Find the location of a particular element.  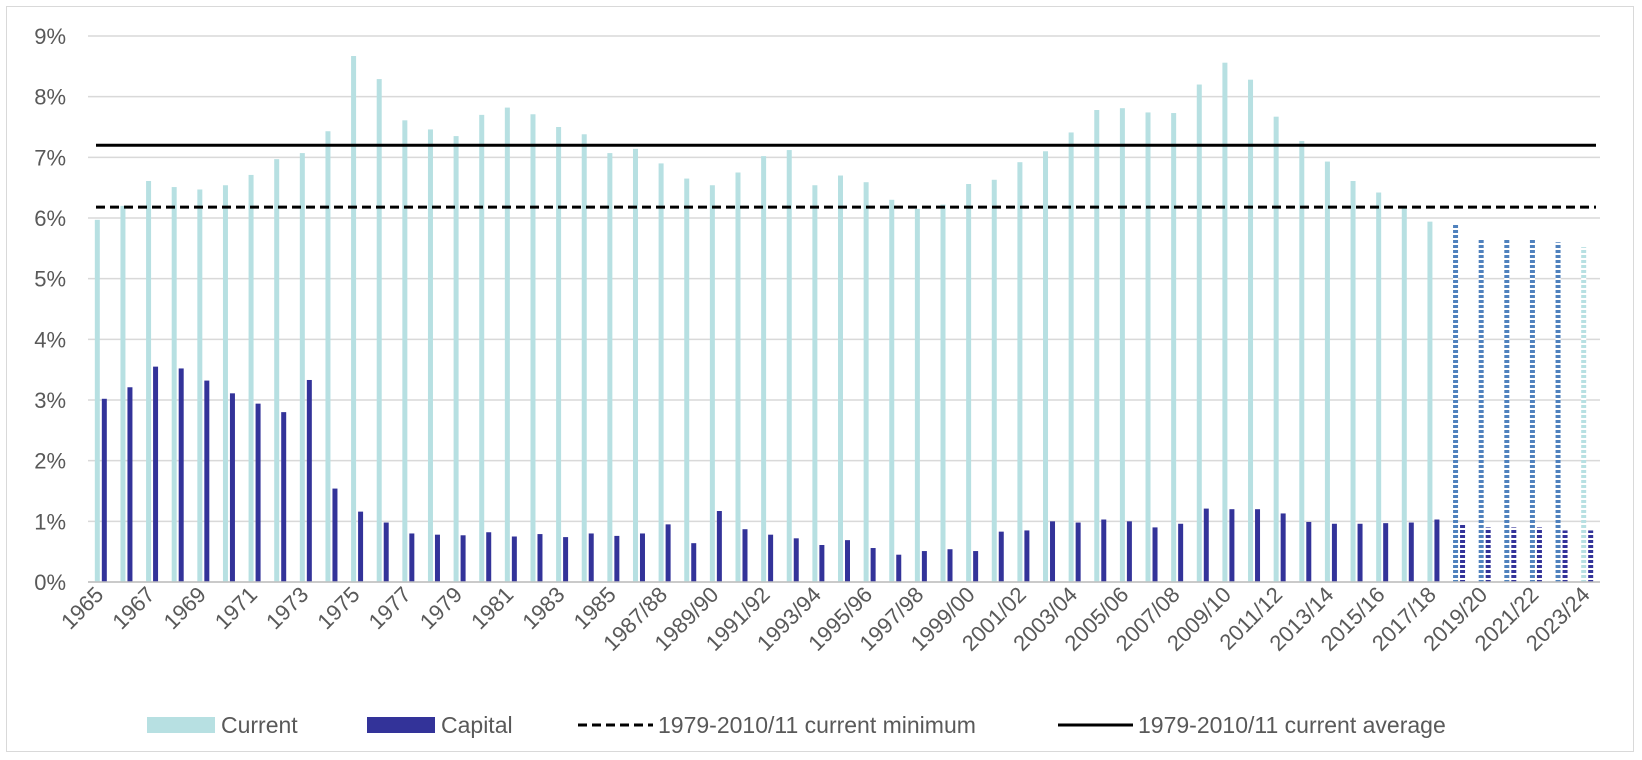

x-tick-label: 1969 is located at coordinates (185, 608).